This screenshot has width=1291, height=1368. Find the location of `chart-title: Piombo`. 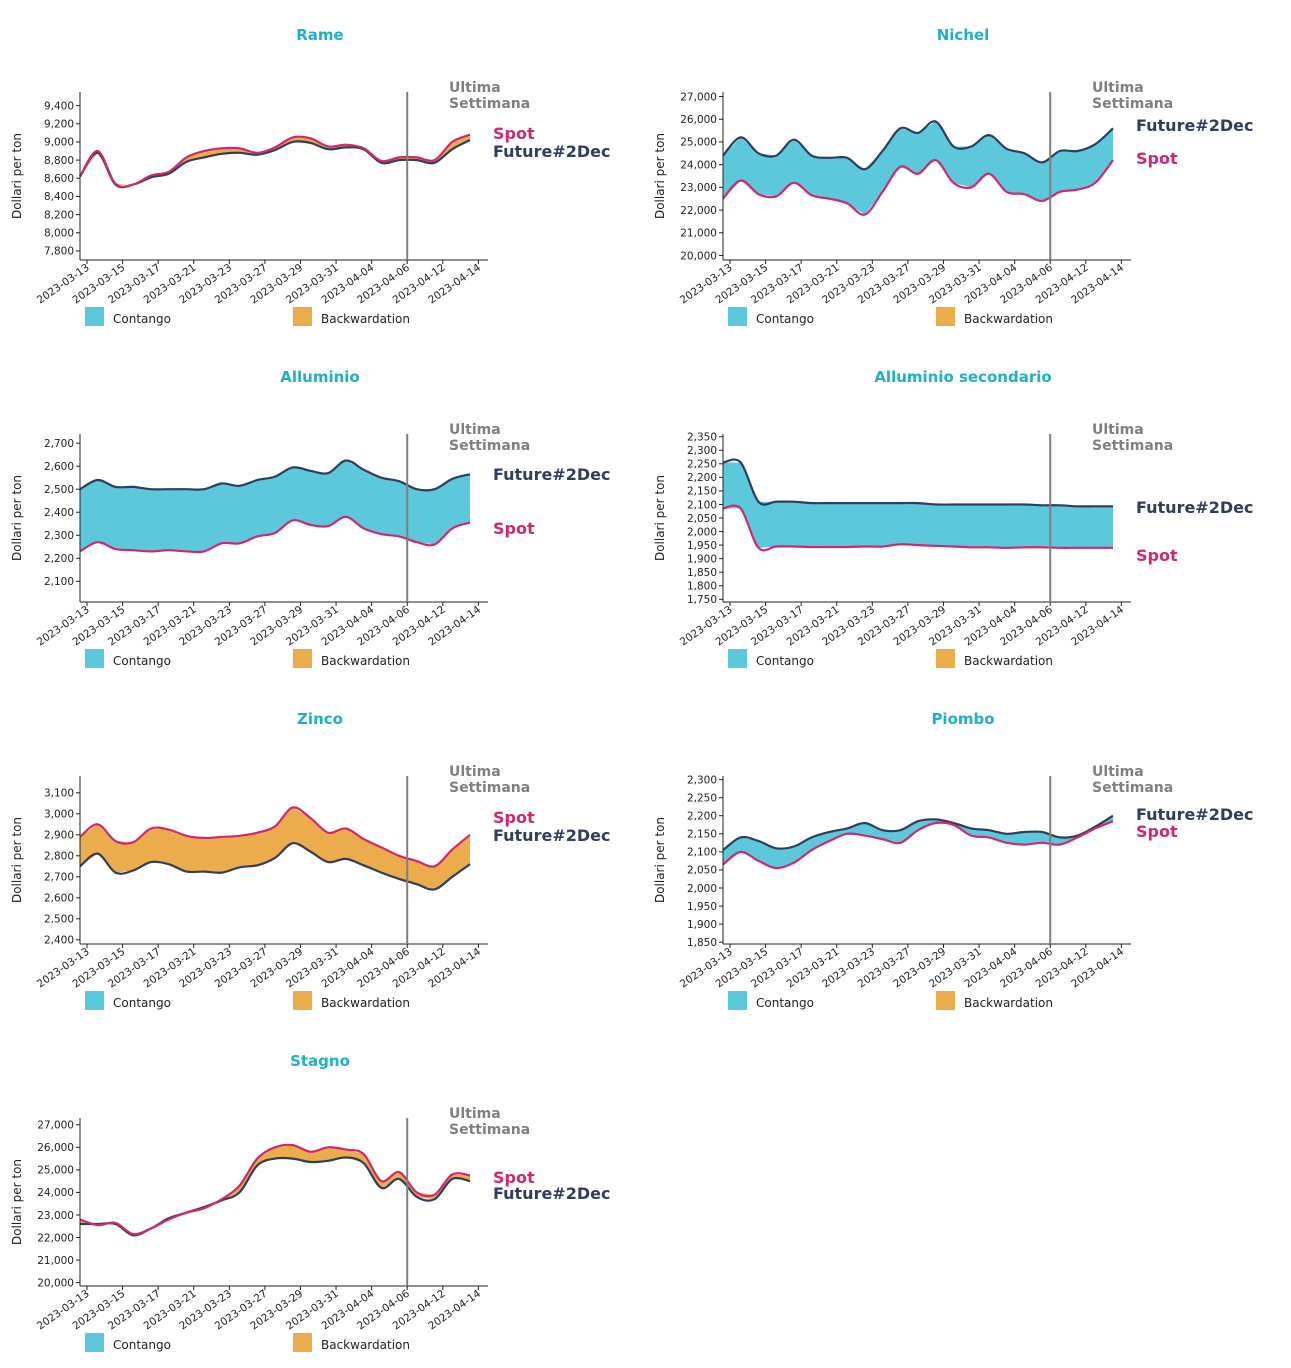

chart-title: Piombo is located at coordinates (962, 719).